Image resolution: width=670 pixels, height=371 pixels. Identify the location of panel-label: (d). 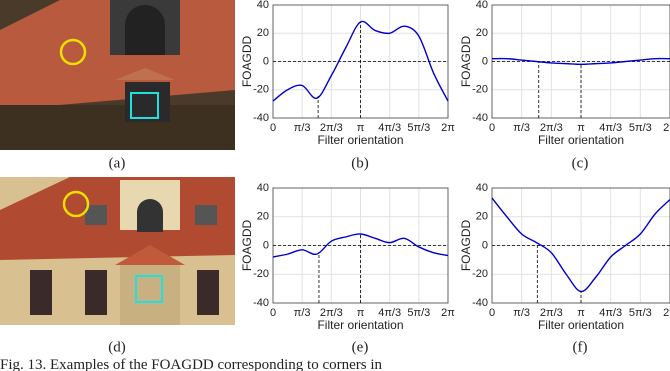
(117, 347).